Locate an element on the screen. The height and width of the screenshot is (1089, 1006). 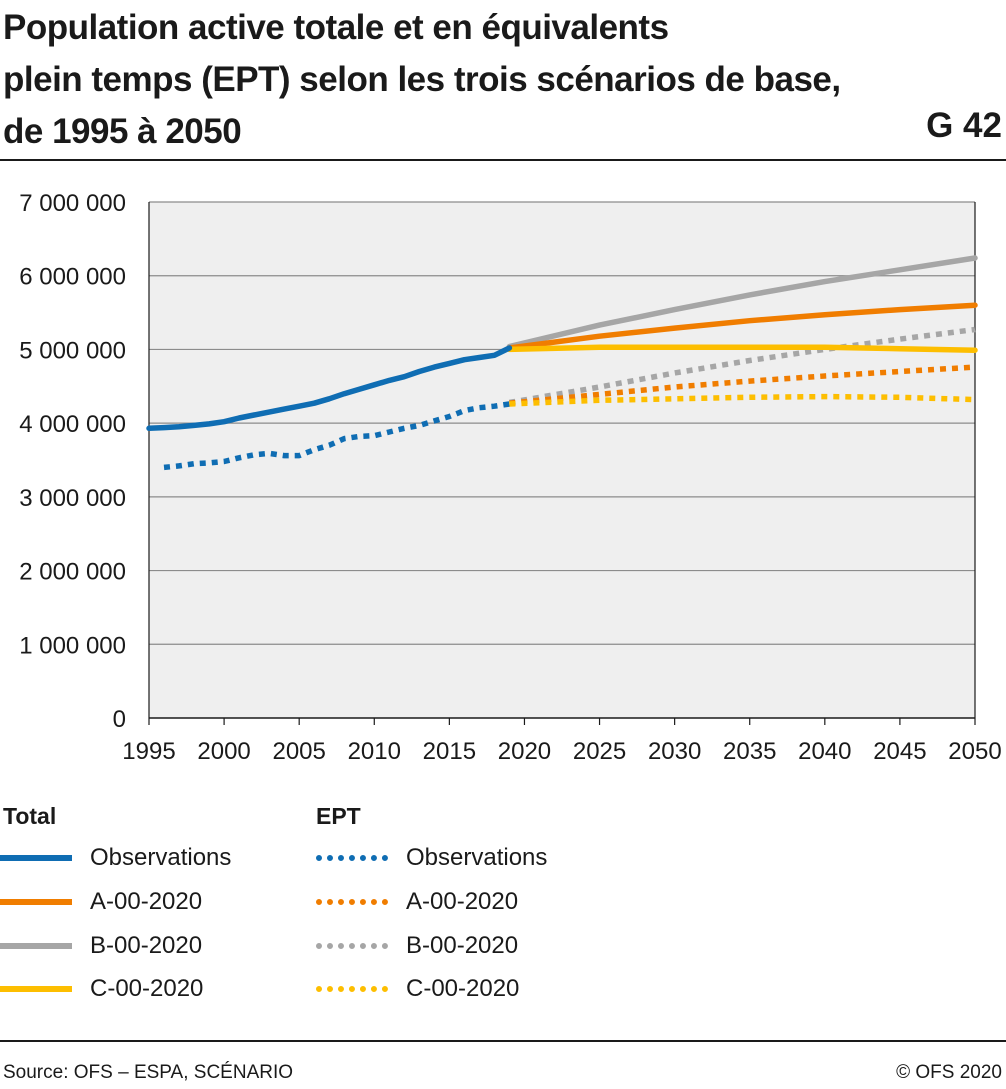
y-tick-label: 6 000 000 is located at coordinates (72, 277).